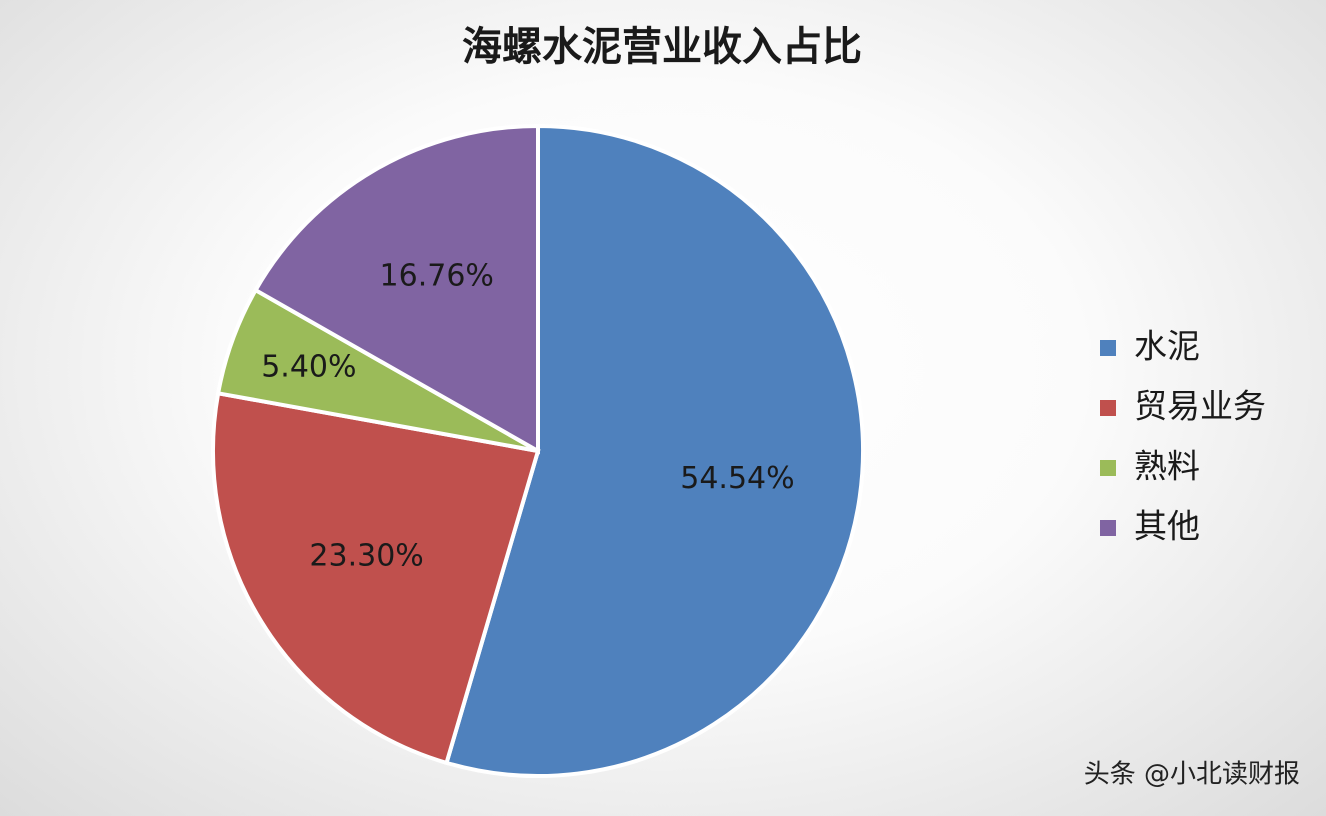 The width and height of the screenshot is (1326, 816). I want to click on legend-label: 其他, so click(1167, 526).